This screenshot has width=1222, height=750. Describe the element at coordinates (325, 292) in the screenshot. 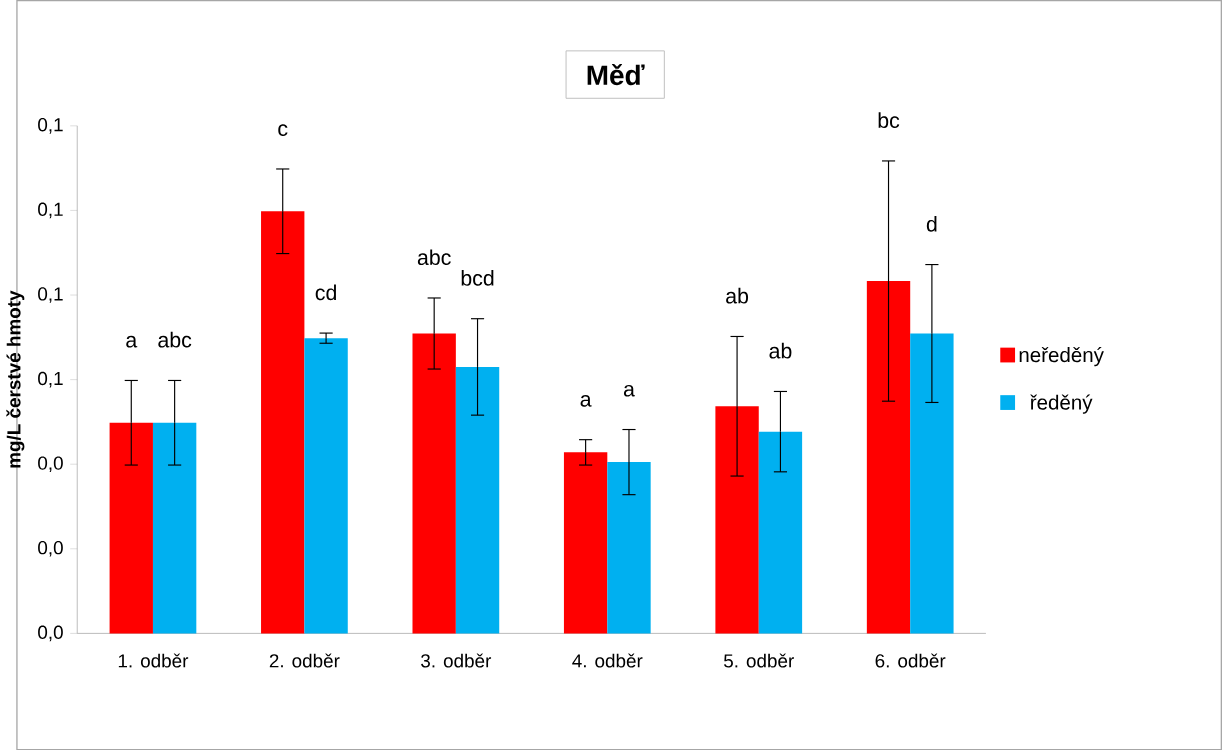

I see `annotation: cd` at that location.